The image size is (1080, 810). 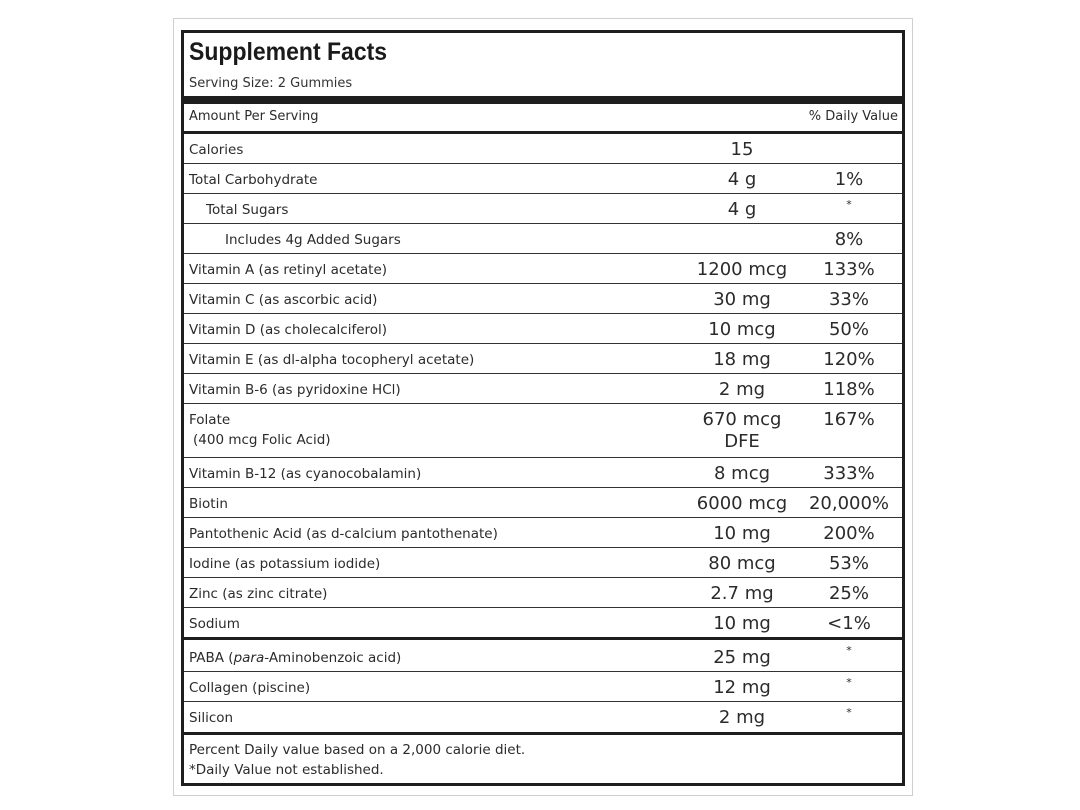 I want to click on nutrient-name: Vitamin B-6 (as pyridoxine HCl), so click(x=295, y=390).